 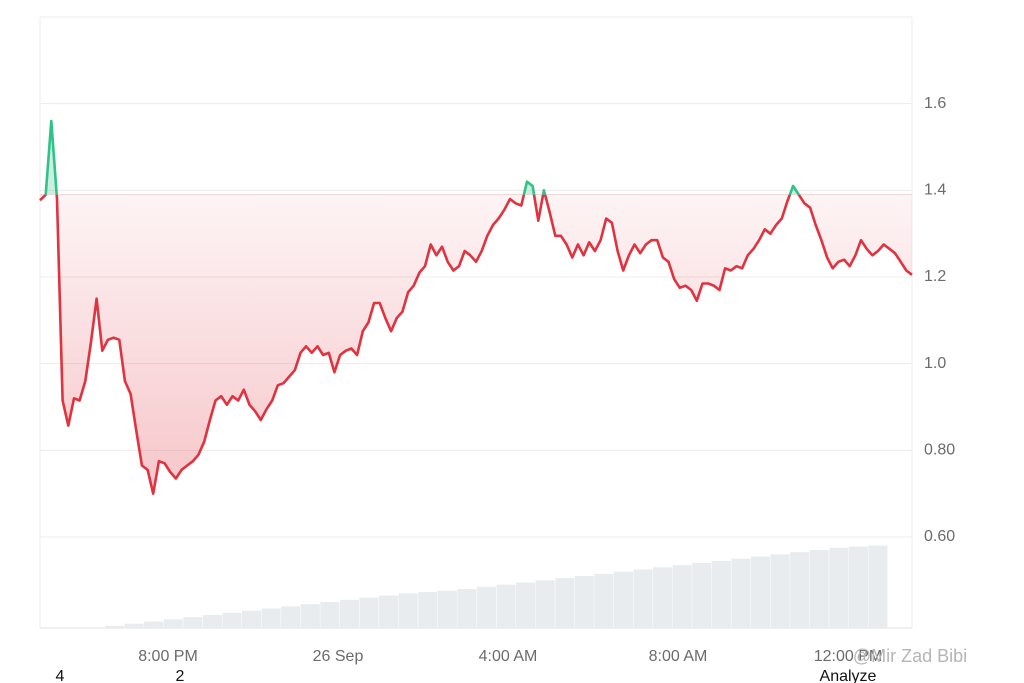 What do you see at coordinates (935, 276) in the screenshot?
I see `y-tick-label: 1.2` at bounding box center [935, 276].